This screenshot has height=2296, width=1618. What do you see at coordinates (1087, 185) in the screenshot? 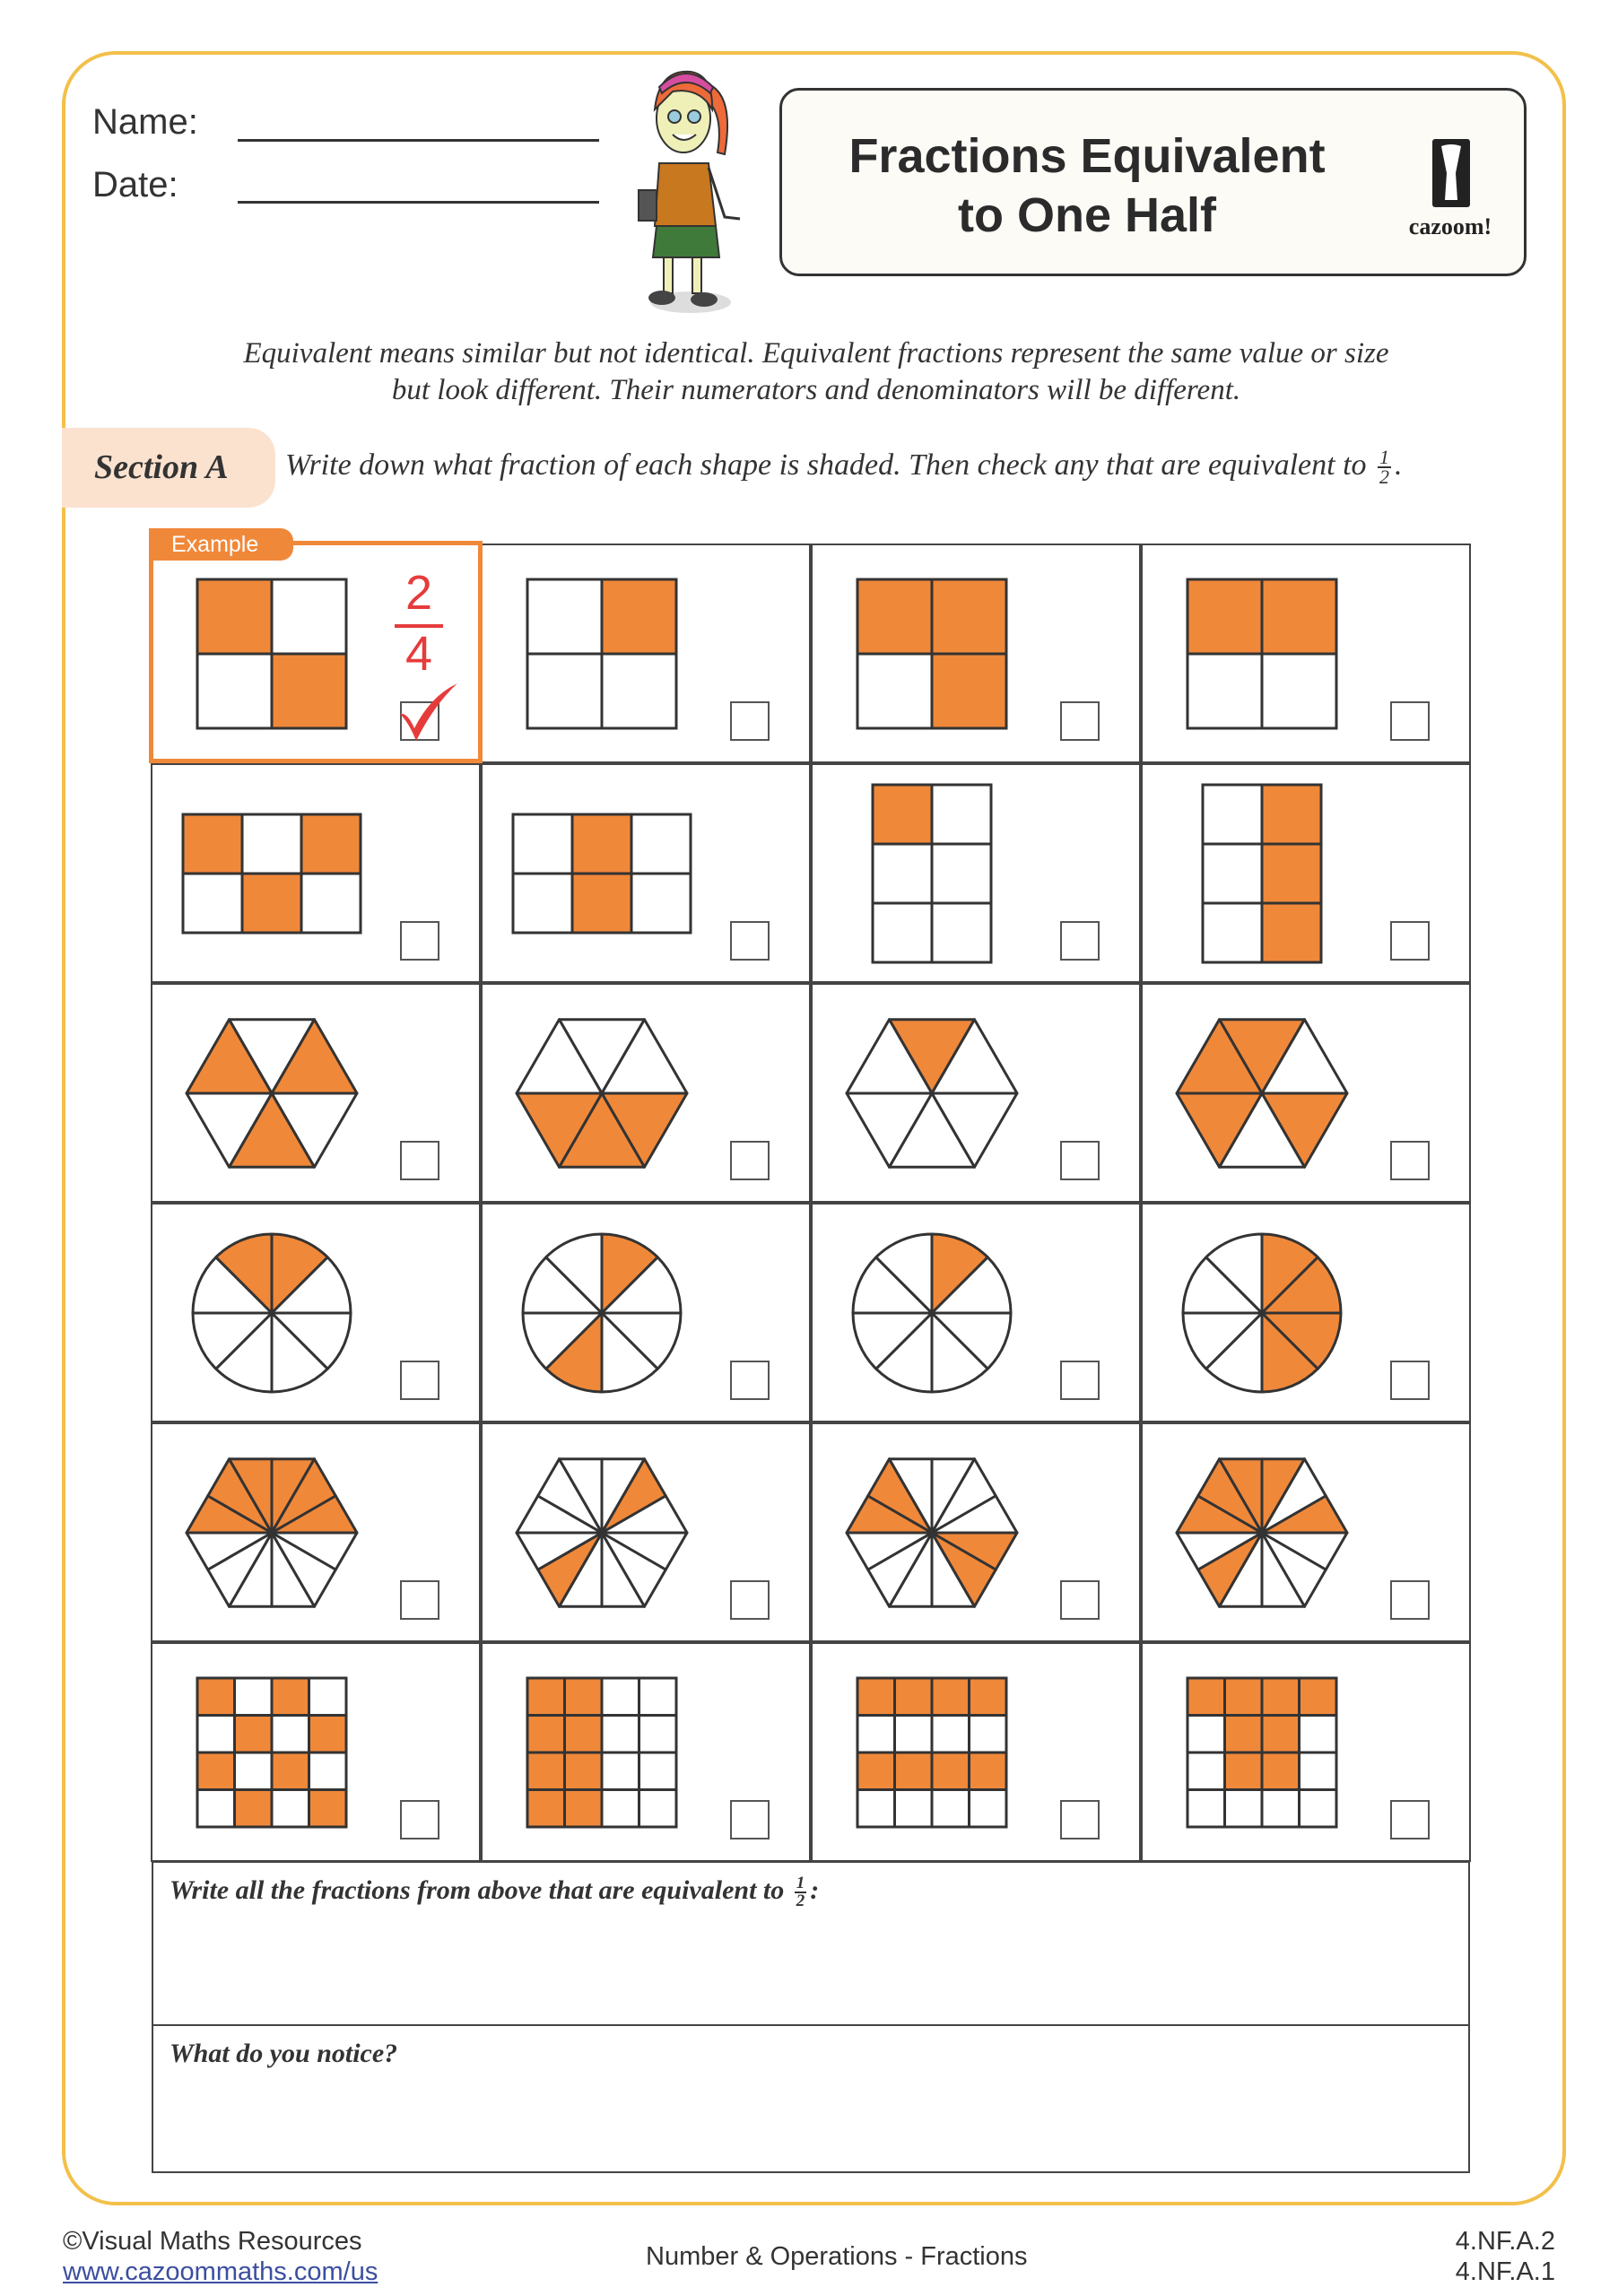
I see `worksheet-title: Fractions Equivalent to One Half` at bounding box center [1087, 185].